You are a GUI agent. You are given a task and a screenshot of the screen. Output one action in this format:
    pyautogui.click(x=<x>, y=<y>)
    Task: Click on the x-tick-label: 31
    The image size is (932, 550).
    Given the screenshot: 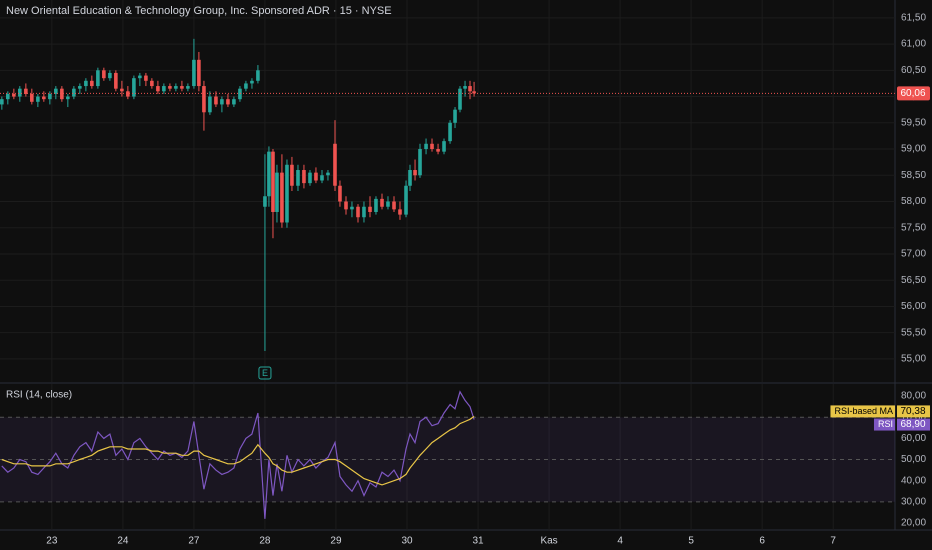 What is the action you would take?
    pyautogui.click(x=478, y=541)
    